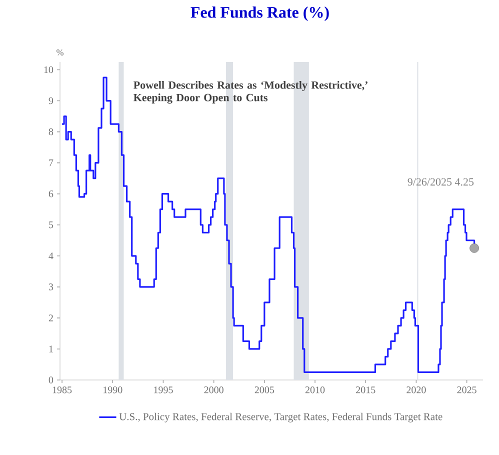 Image resolution: width=499 pixels, height=455 pixels. I want to click on y-tick-label: 4, so click(51, 256).